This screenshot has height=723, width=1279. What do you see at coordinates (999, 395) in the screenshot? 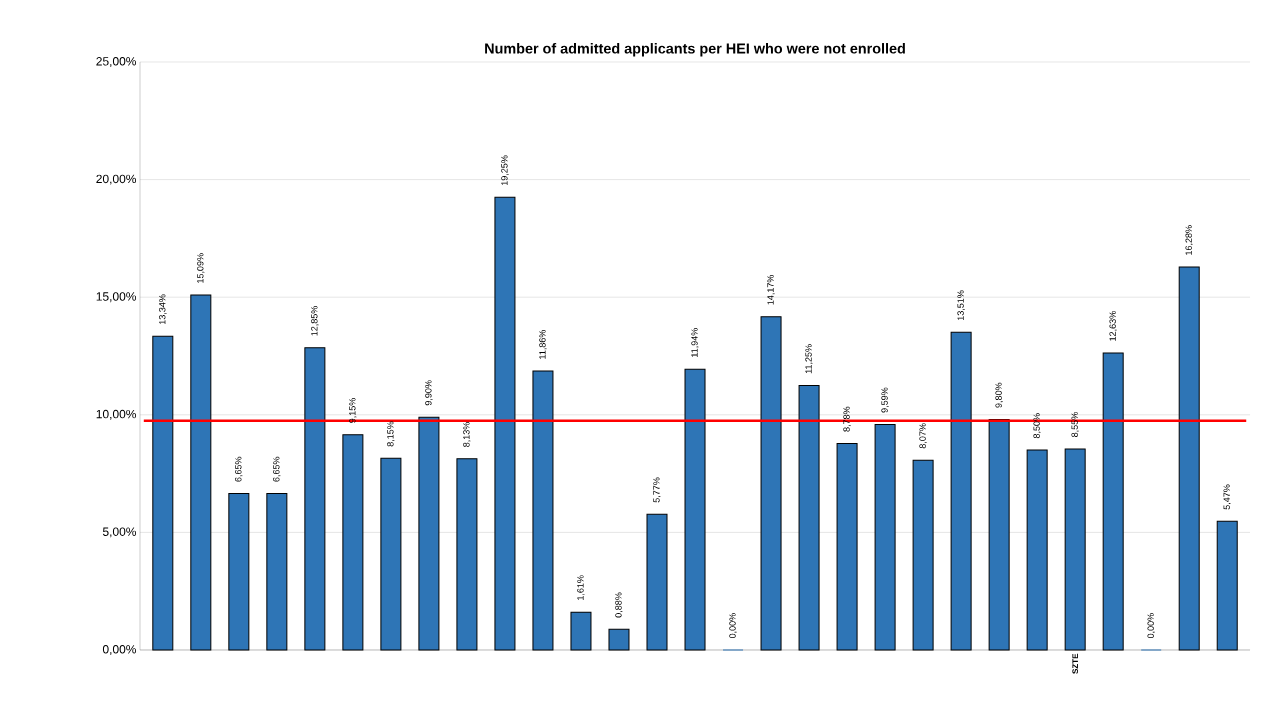
I see `data-label: 9,80%` at bounding box center [999, 395].